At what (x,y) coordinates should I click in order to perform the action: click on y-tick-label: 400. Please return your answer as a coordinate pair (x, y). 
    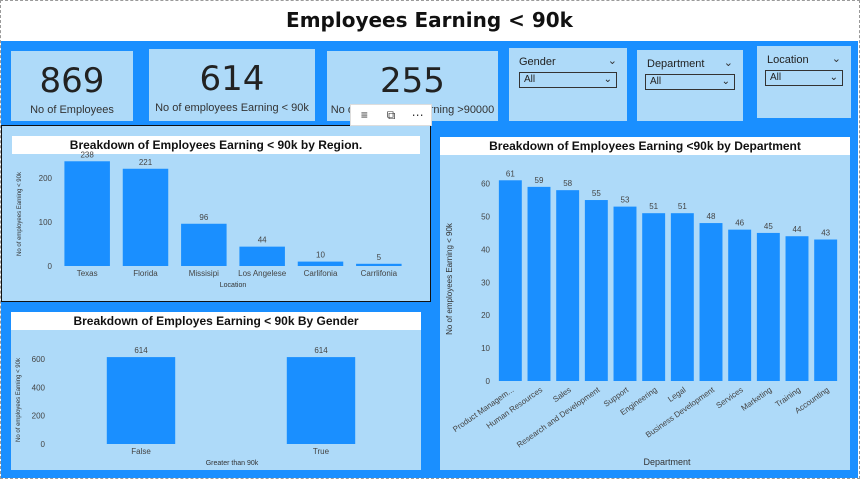
    Looking at the image, I should click on (39, 387).